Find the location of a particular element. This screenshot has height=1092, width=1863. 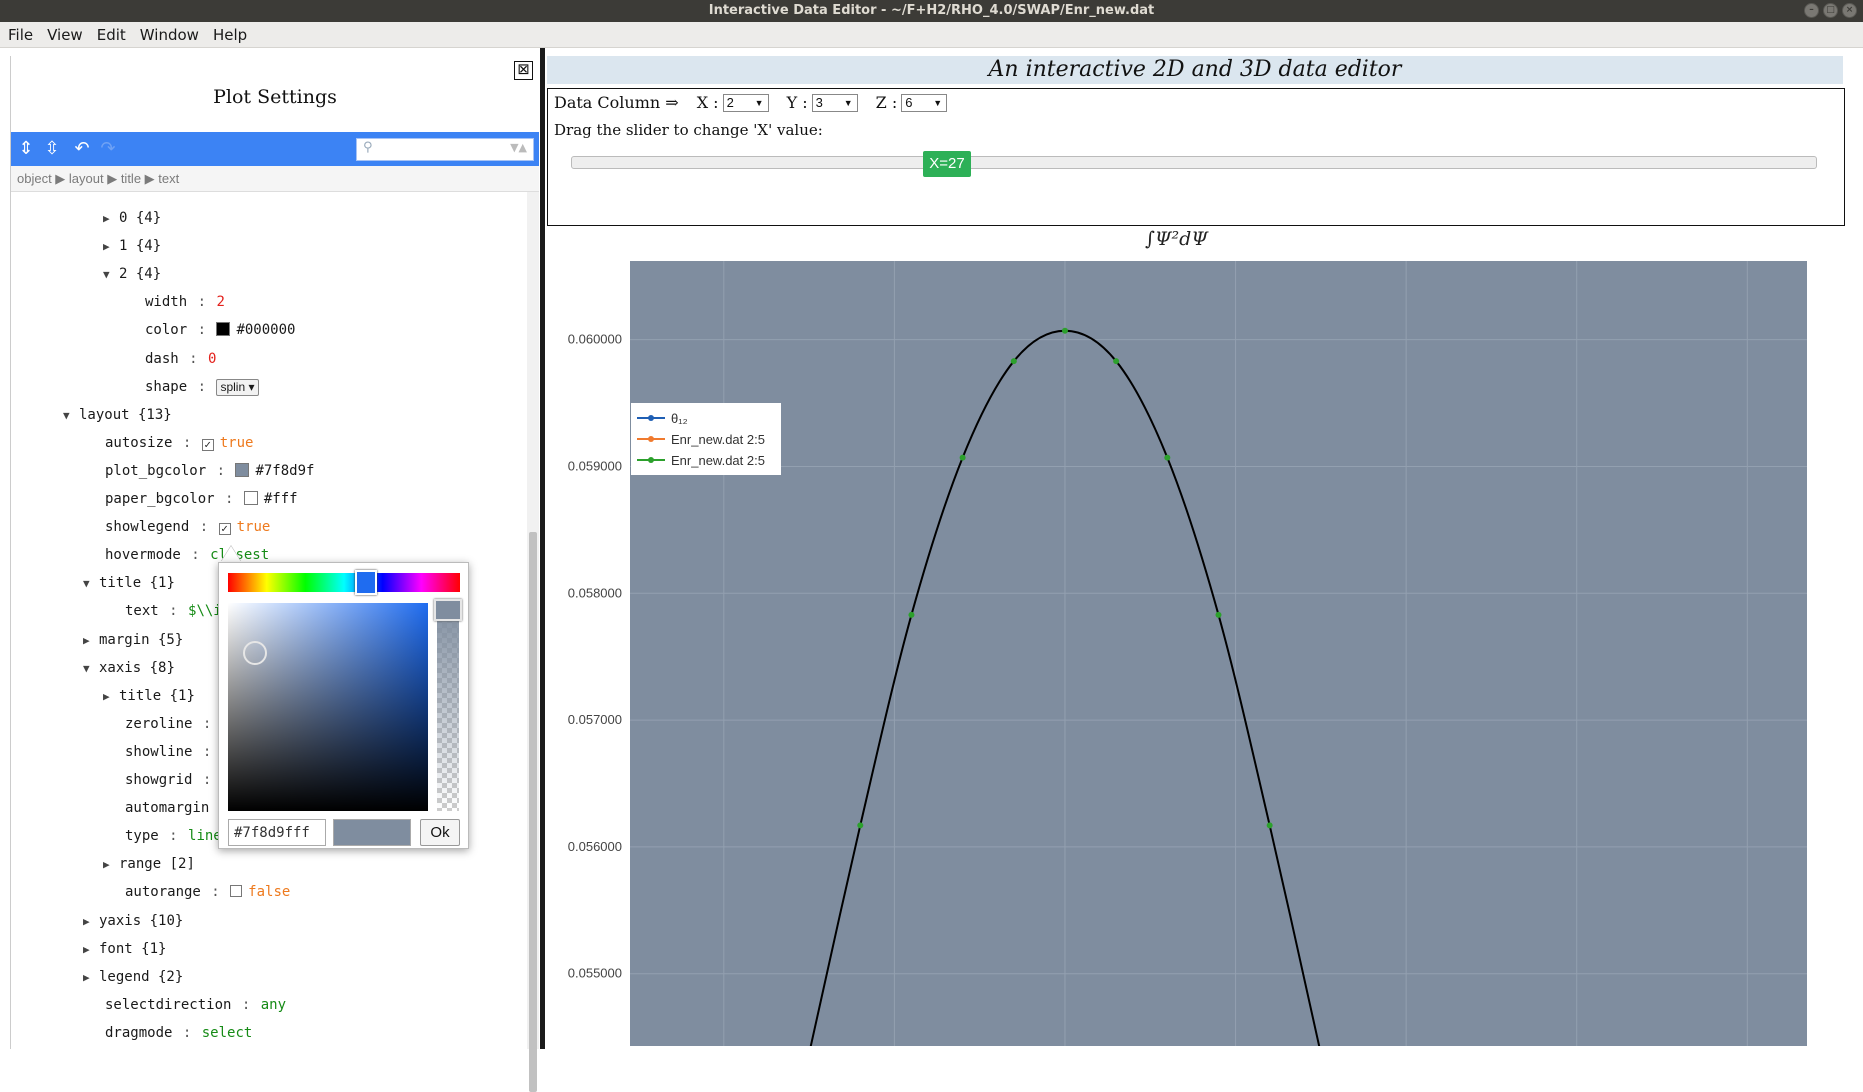

checkbox is located at coordinates (236, 891).